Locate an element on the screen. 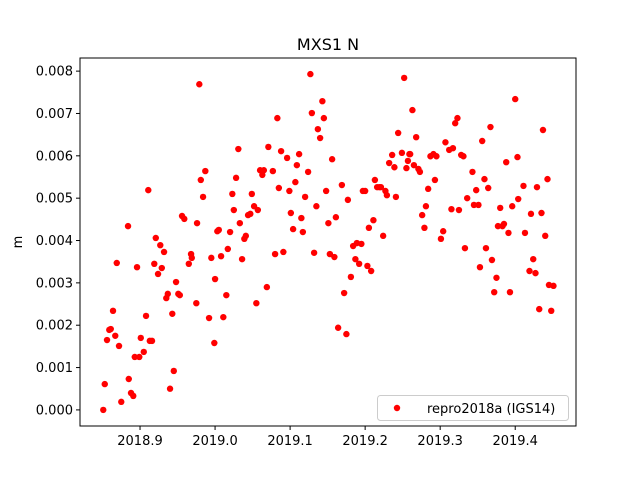 The height and width of the screenshot is (480, 640). y-tick-label: 0.005 is located at coordinates (54, 199).